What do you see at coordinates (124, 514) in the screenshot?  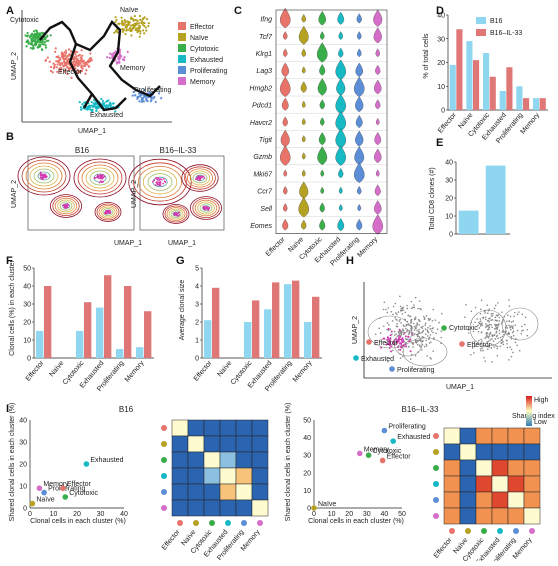 I see `x-tick-label: 40` at bounding box center [124, 514].